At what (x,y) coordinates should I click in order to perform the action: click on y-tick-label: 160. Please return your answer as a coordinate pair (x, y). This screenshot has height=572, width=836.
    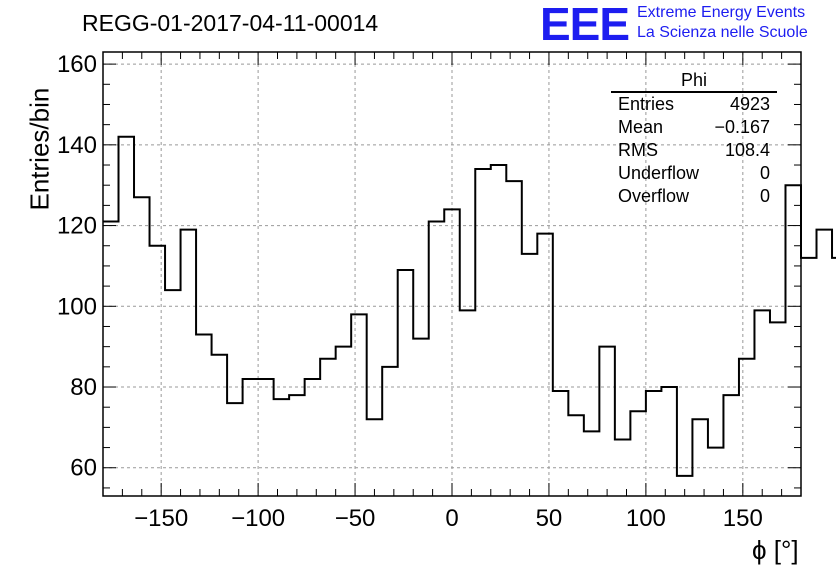
    Looking at the image, I should click on (77, 64).